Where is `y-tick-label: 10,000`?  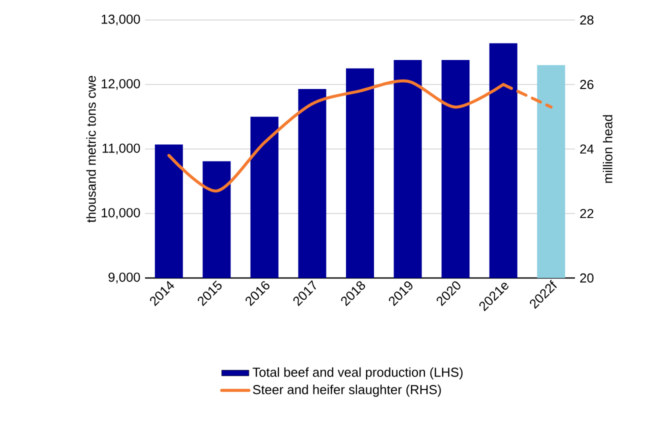 y-tick-label: 10,000 is located at coordinates (121, 213).